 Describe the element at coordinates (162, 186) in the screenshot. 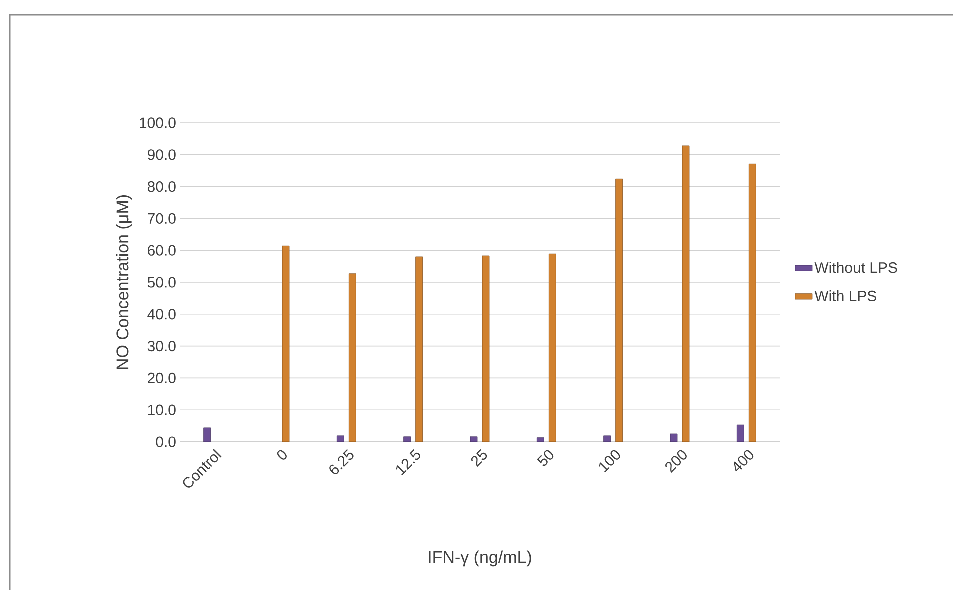

I see `y-tick-label: 80.0` at that location.